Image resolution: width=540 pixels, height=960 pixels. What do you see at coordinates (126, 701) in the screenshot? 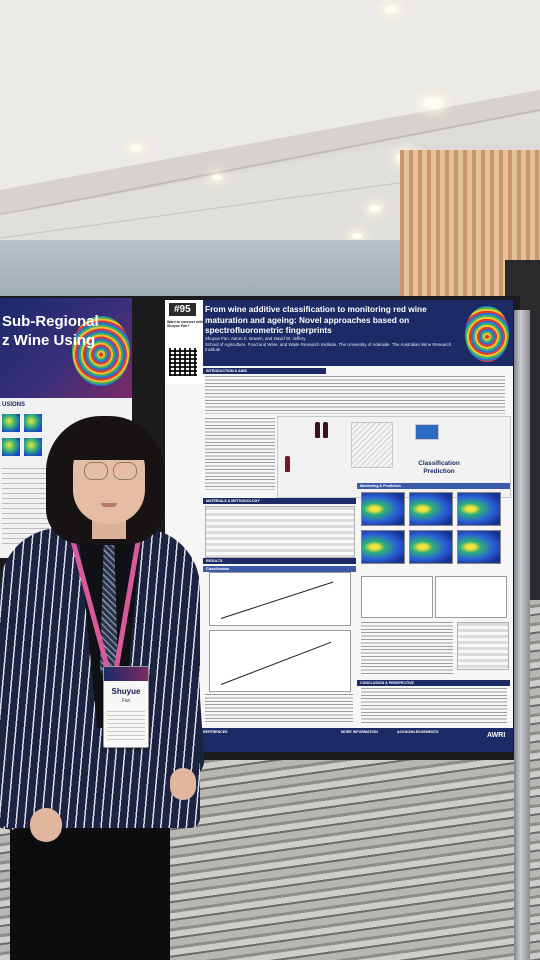
I see `badge-surname: Fan` at bounding box center [126, 701].